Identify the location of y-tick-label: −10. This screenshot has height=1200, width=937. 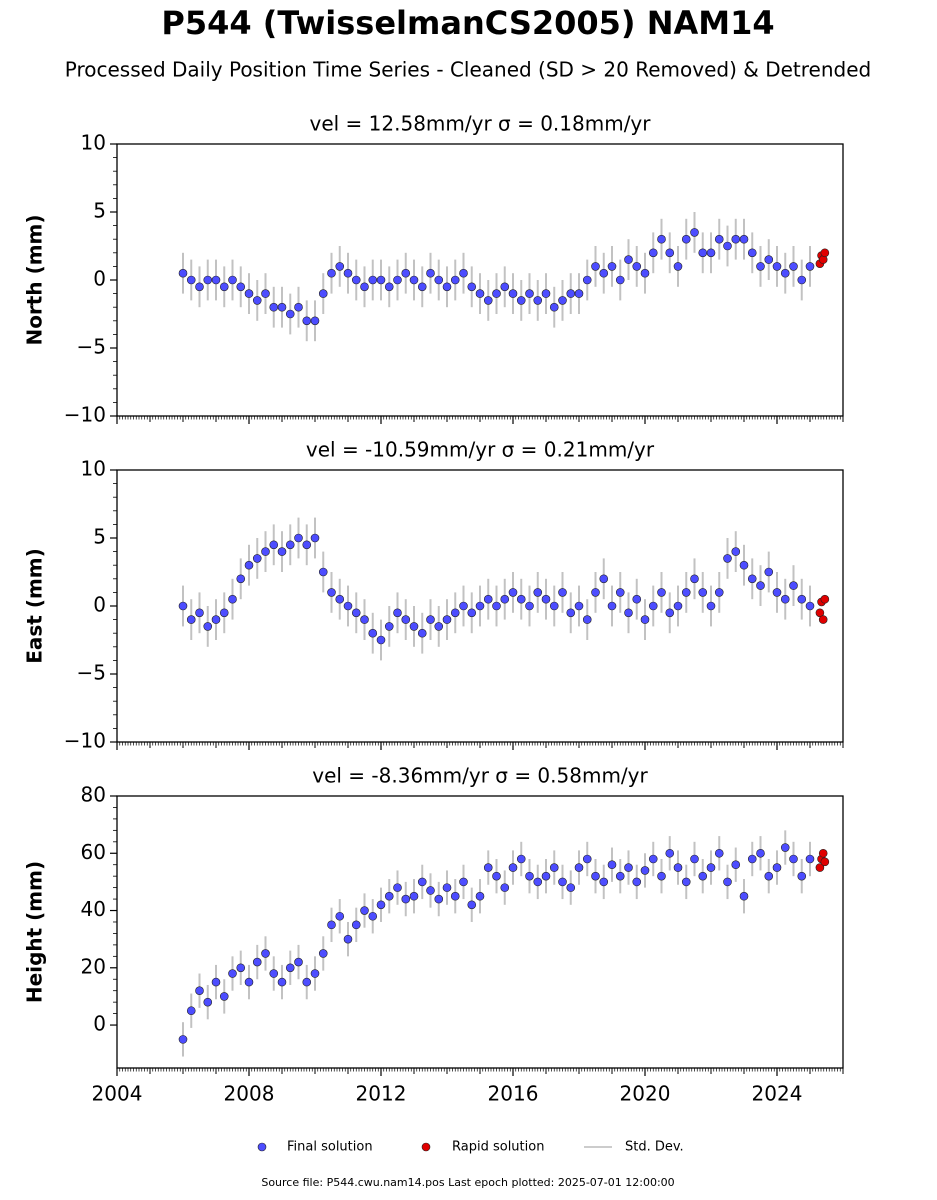
(85, 741).